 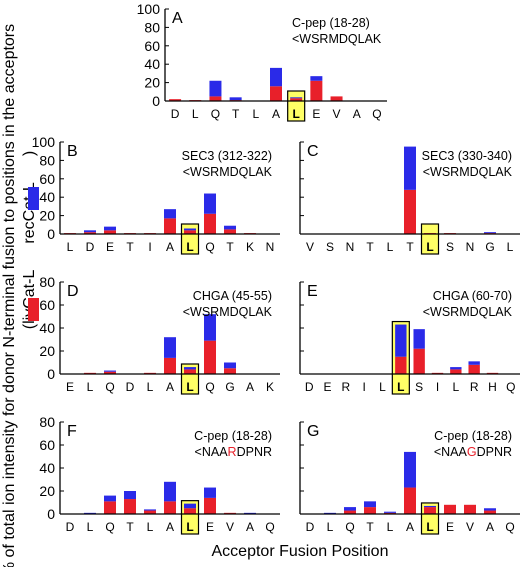 What do you see at coordinates (472, 296) in the screenshot?
I see `panel-title: CHGA (60-70)` at bounding box center [472, 296].